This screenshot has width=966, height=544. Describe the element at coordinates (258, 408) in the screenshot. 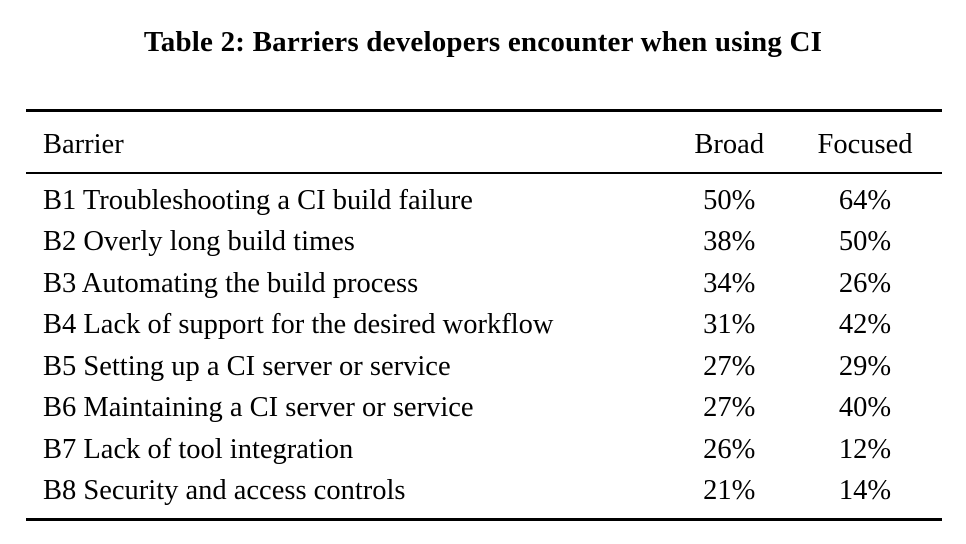

I see `cell-barrier: B6 Maintaining a CI server or service` at that location.